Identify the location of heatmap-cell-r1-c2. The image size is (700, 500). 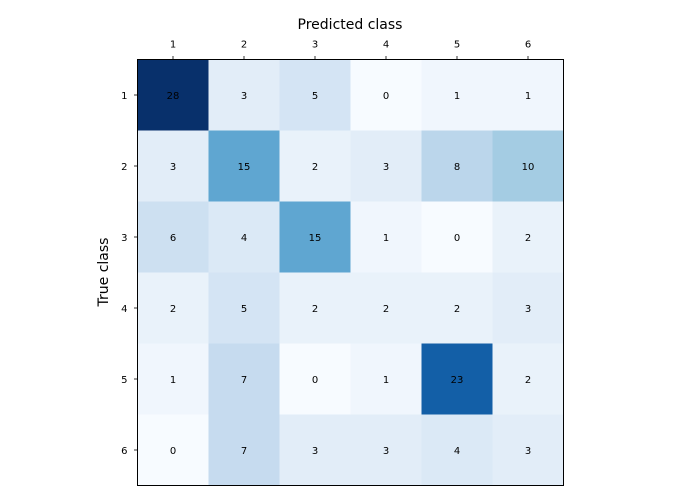
(244, 95).